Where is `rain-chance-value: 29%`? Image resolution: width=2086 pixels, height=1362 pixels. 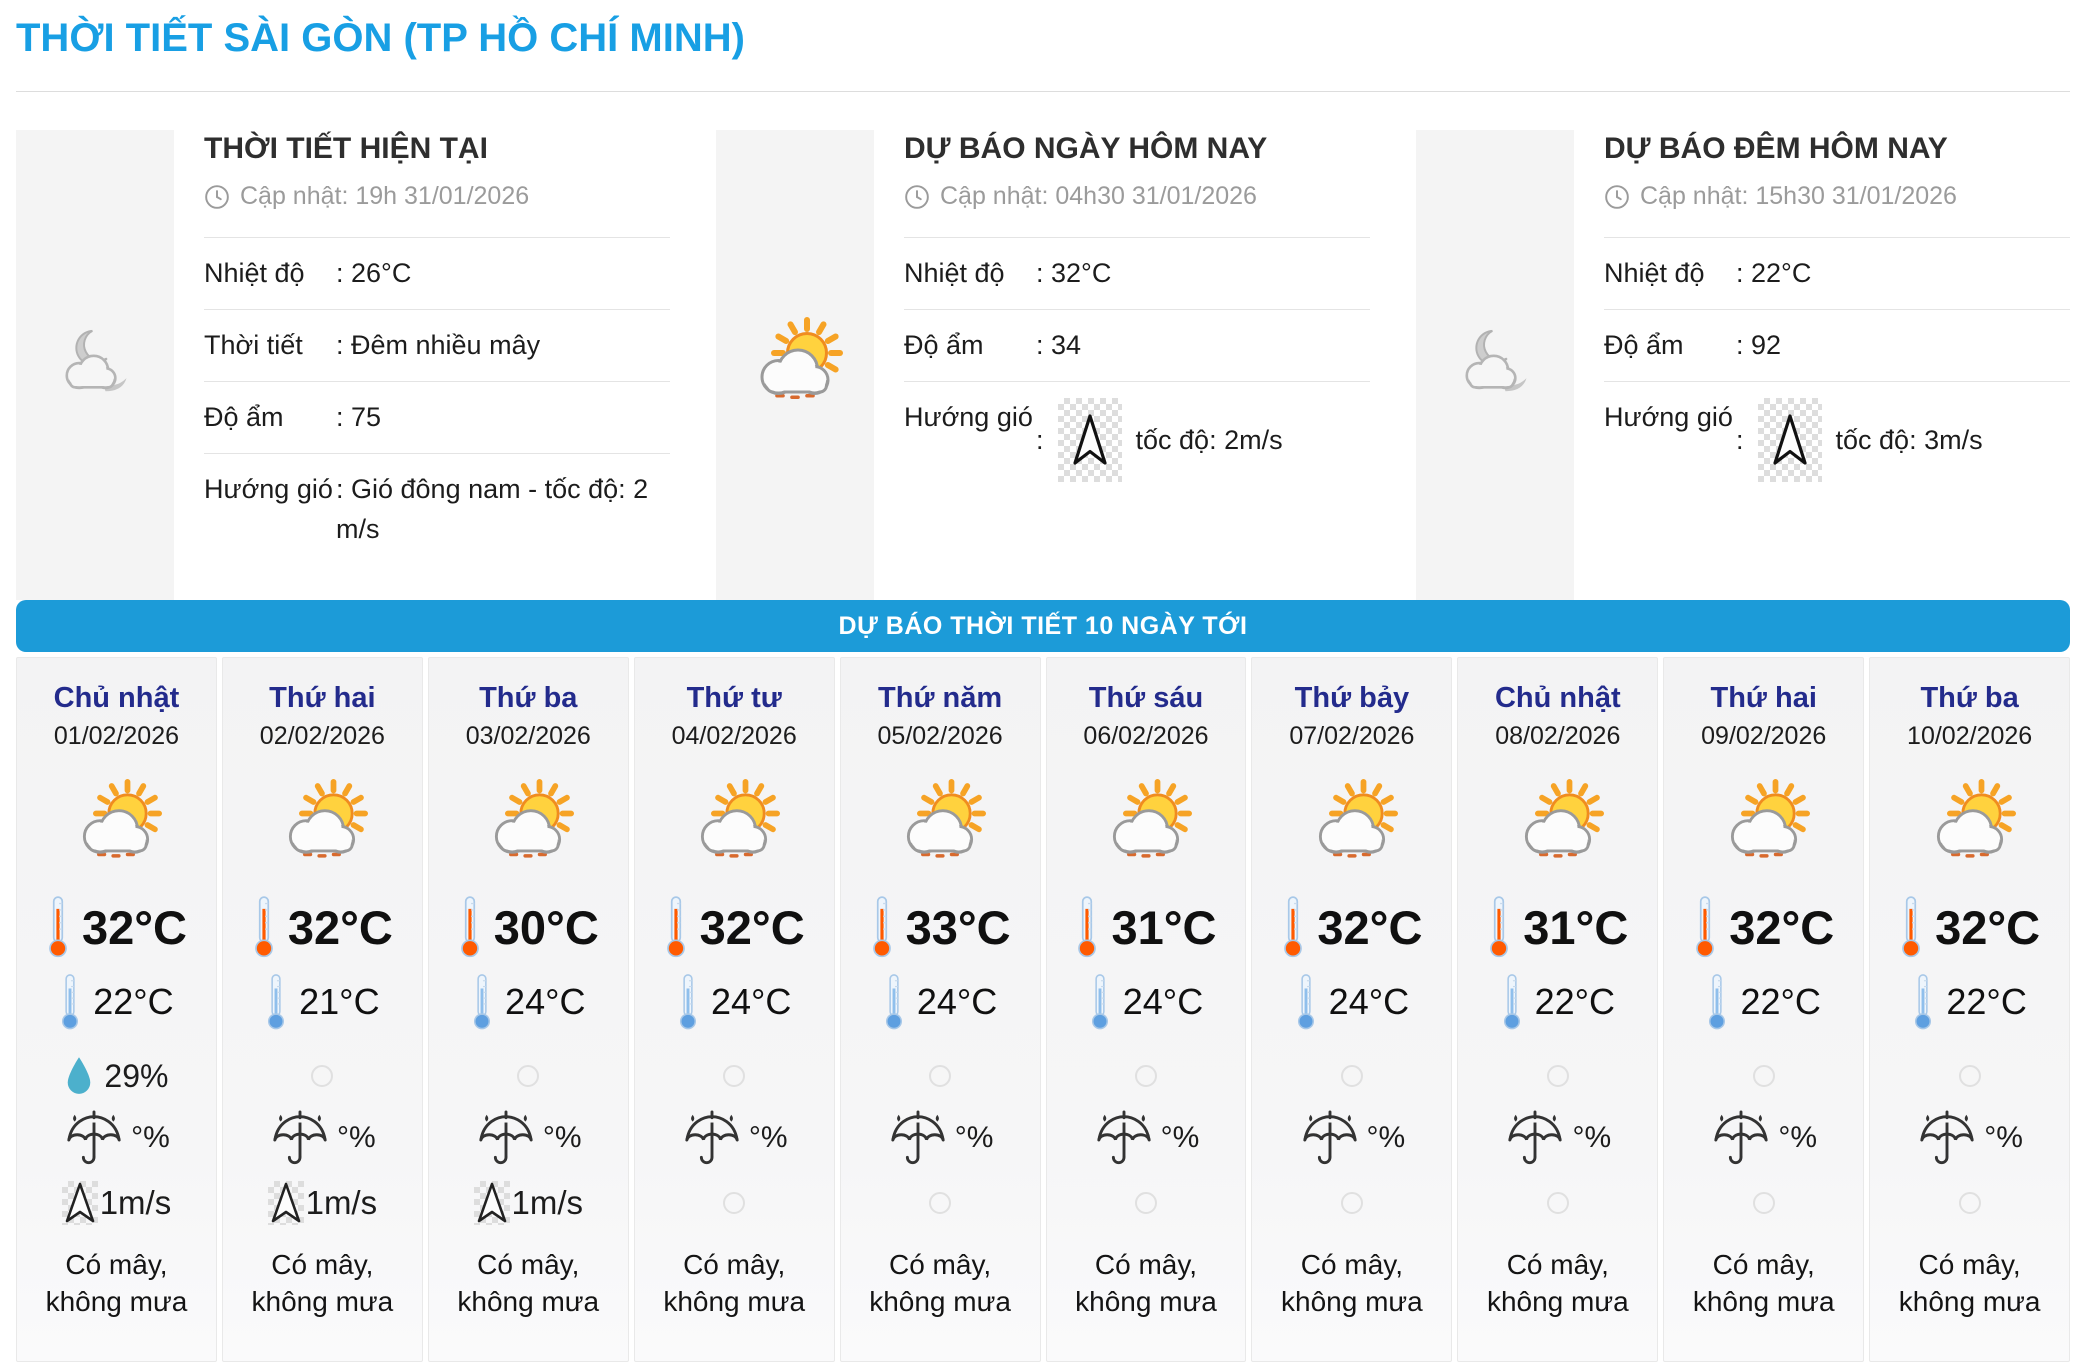
rain-chance-value: 29% is located at coordinates (136, 1075).